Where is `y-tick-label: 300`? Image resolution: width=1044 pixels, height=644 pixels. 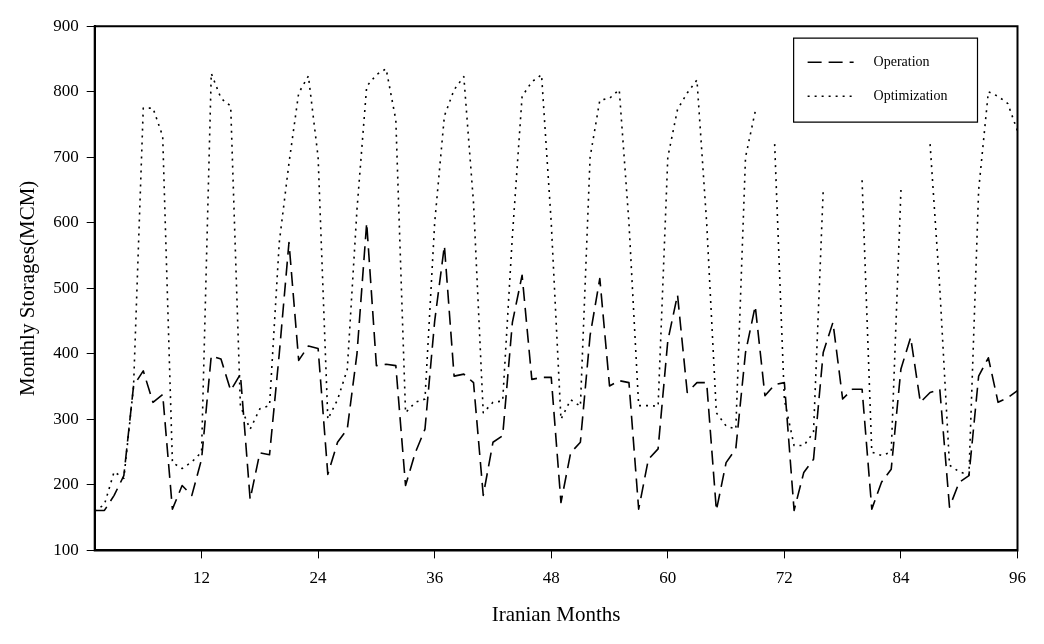
y-tick-label: 300 is located at coordinates (66, 418).